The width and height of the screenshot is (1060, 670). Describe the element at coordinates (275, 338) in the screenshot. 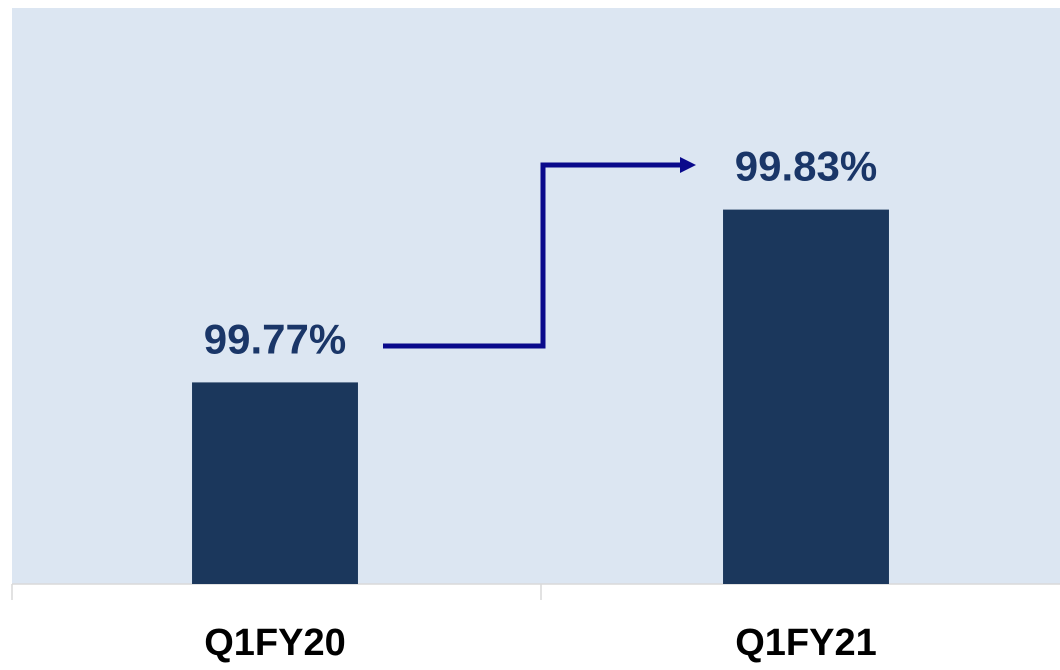

I see `data-label: 99.77%` at that location.